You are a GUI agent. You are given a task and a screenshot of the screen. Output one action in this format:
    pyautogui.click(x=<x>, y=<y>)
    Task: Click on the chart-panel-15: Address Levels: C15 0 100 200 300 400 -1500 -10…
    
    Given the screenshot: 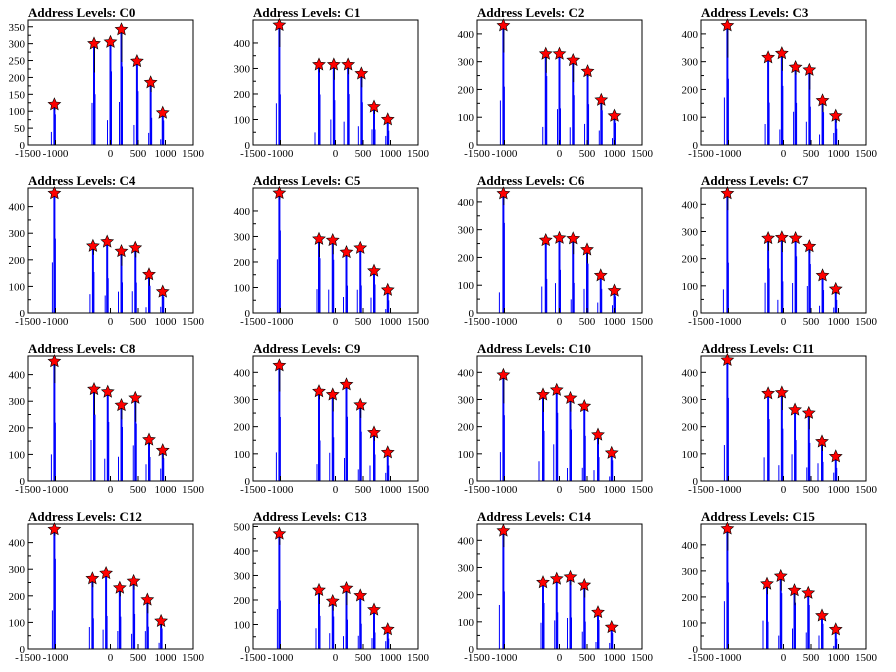 What is the action you would take?
    pyautogui.click(x=780, y=586)
    